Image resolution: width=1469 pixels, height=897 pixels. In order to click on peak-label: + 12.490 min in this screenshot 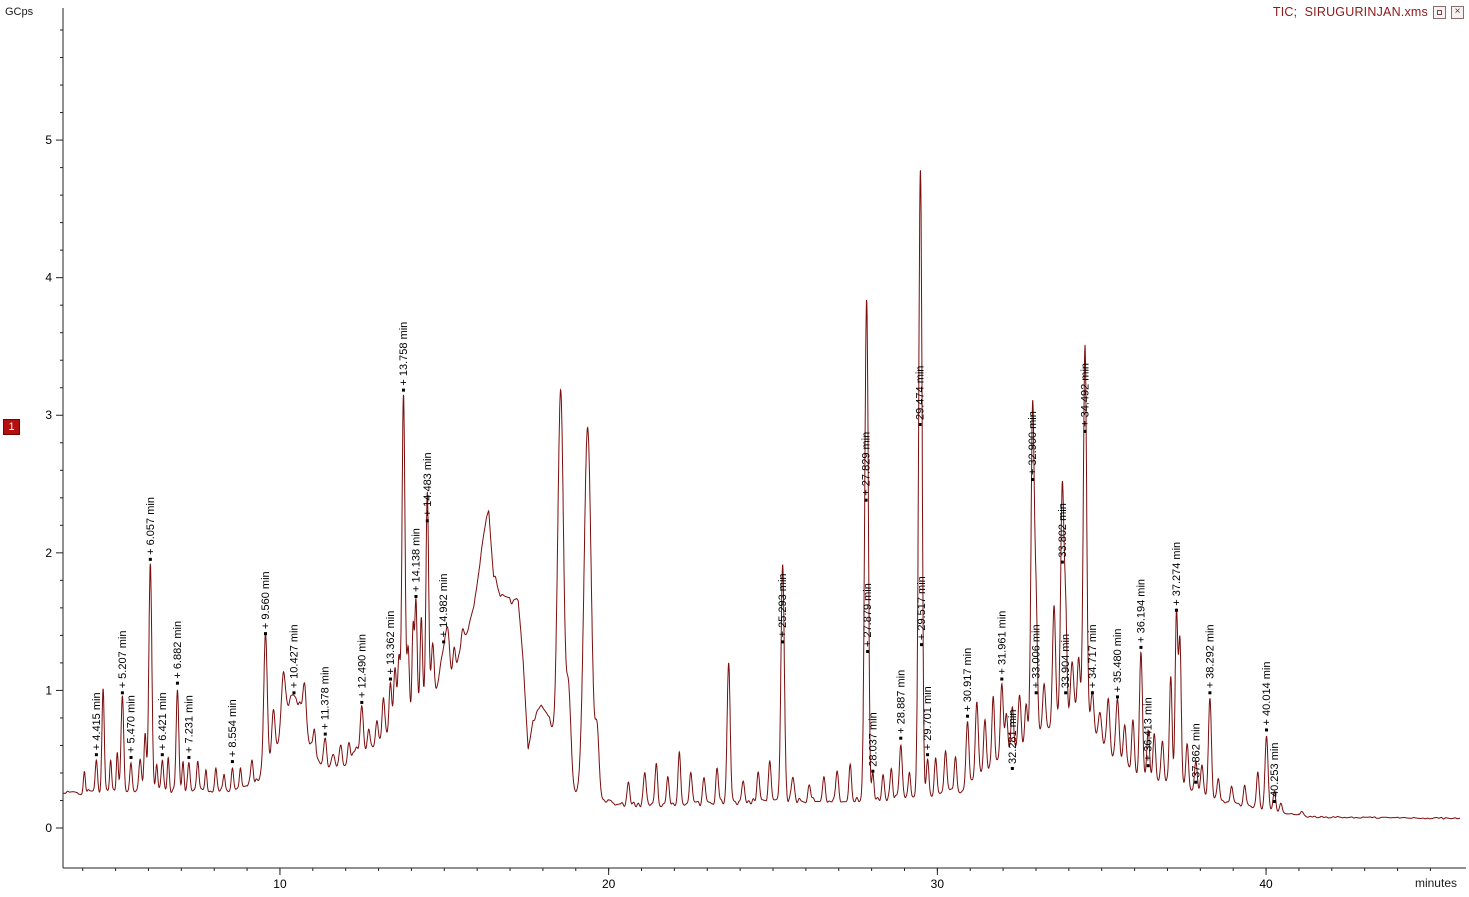, I will do `click(362, 666)`.